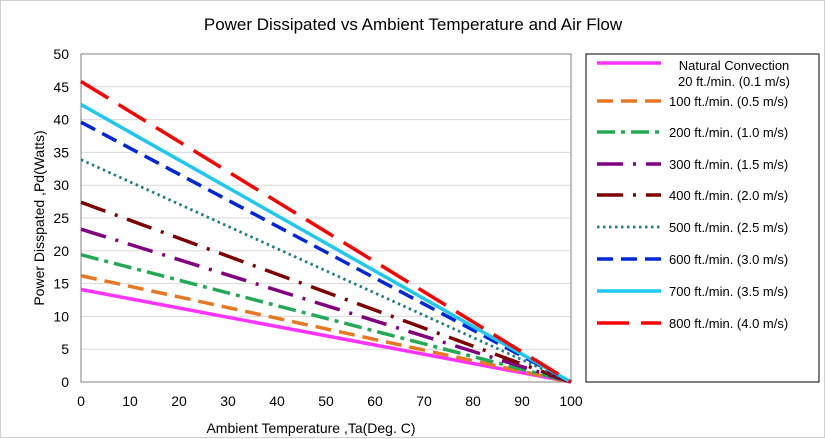 The width and height of the screenshot is (825, 439). Describe the element at coordinates (39, 217) in the screenshot. I see `y-axis-title: Power Disspated ,Pd(Watts)` at that location.